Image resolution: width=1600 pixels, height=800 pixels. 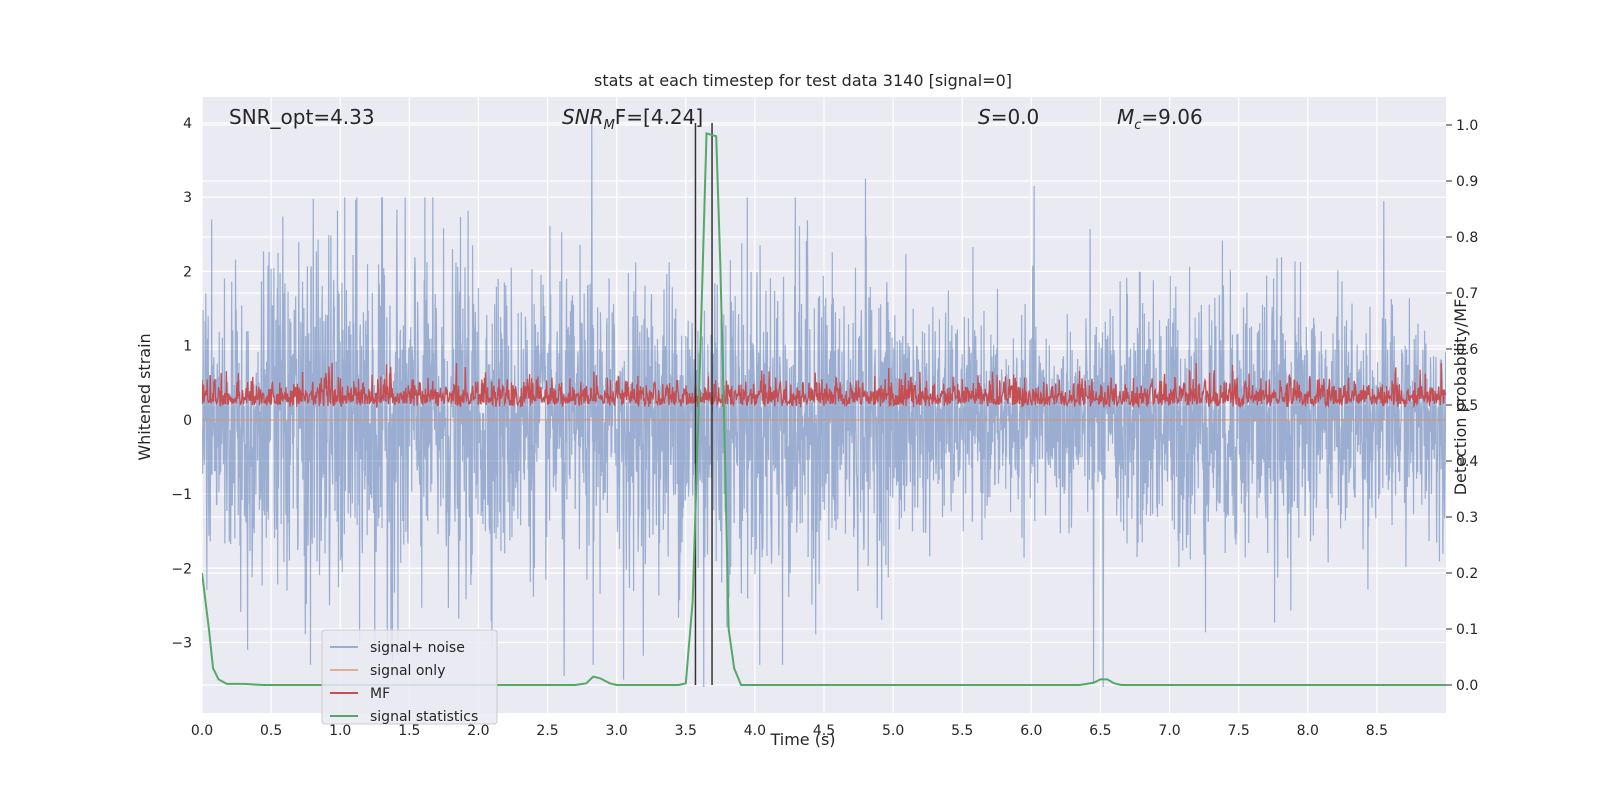 What do you see at coordinates (1308, 731) in the screenshot?
I see `x-tick-label: 8.0` at bounding box center [1308, 731].